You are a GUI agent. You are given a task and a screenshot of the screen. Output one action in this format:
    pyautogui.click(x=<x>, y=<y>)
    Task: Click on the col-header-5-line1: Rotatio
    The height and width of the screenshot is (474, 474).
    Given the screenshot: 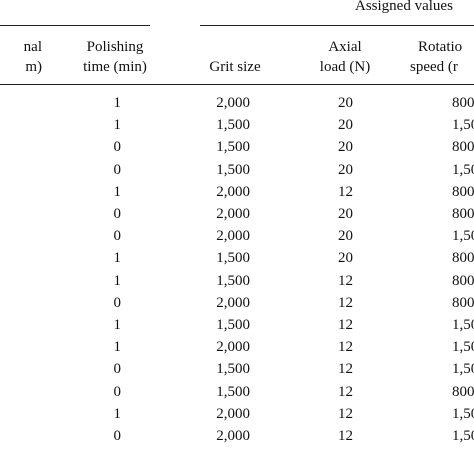 What is the action you would take?
    pyautogui.click(x=440, y=47)
    